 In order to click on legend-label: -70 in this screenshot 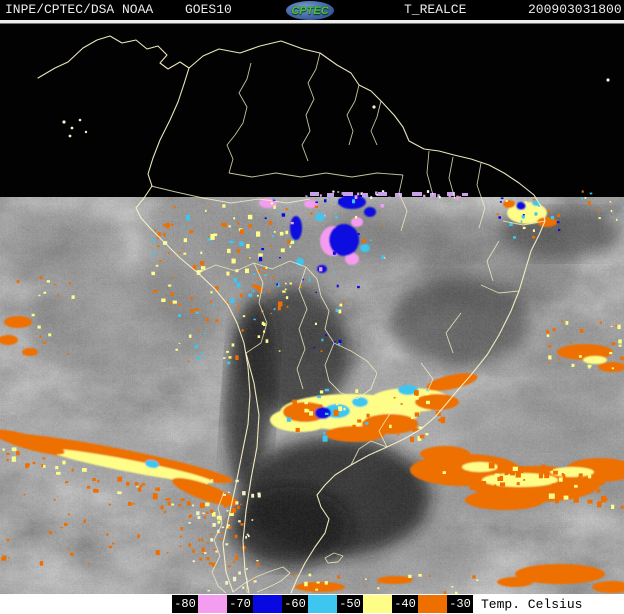, I will do `click(240, 604)`.